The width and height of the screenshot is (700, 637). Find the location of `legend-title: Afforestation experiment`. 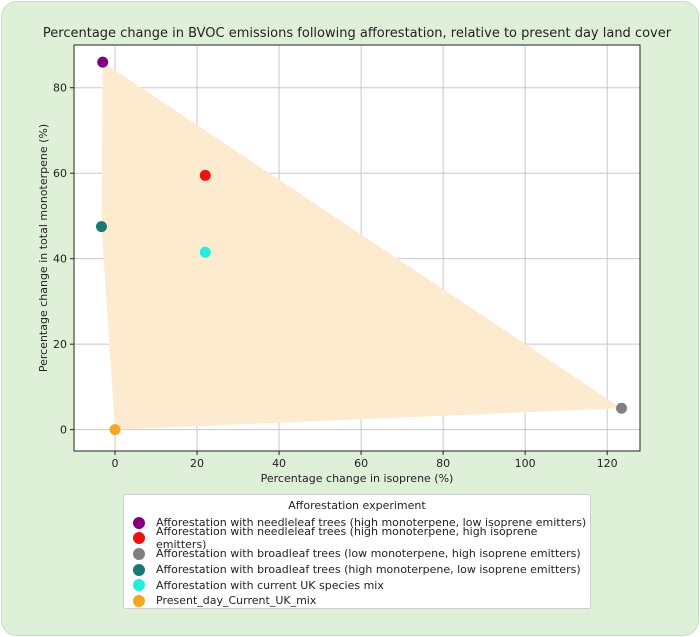

legend-title: Afforestation experiment is located at coordinates (357, 505).